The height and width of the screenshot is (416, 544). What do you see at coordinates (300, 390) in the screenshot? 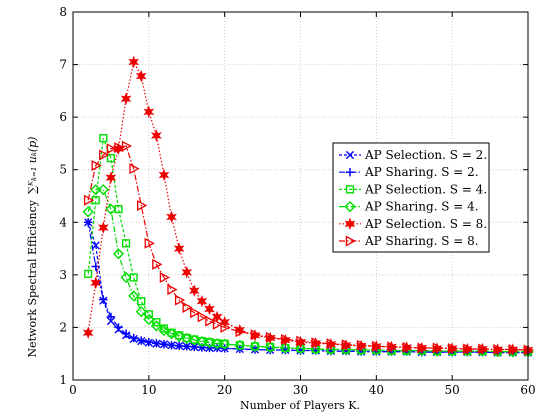
I see `x-tick-label: 30` at bounding box center [300, 390].